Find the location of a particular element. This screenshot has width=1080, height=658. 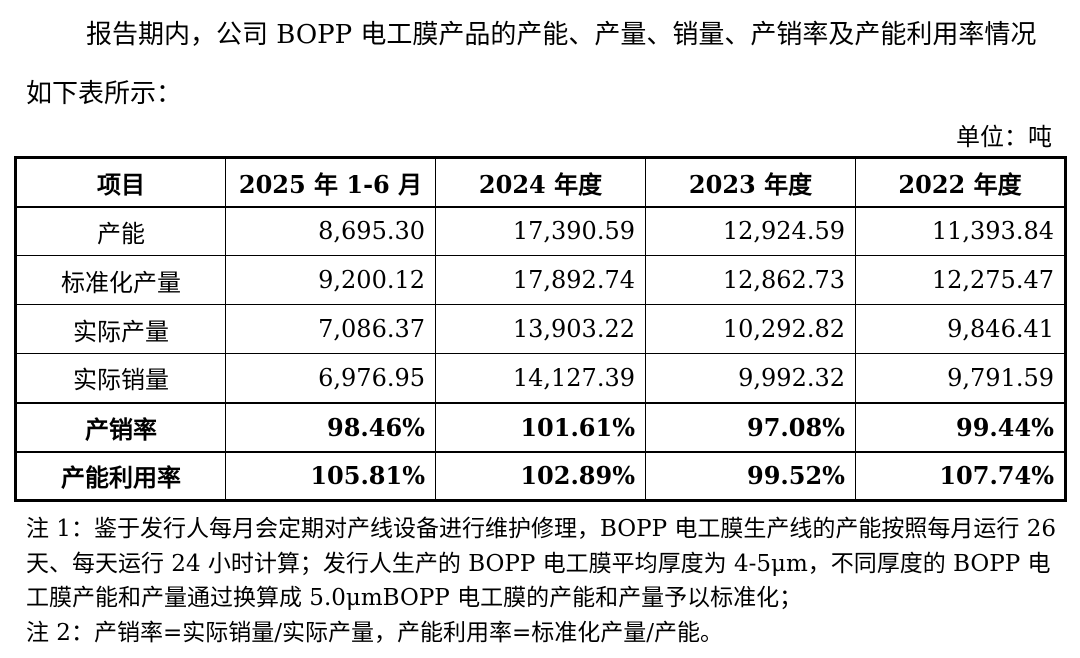

cell-value: 97.08% is located at coordinates (750, 426).